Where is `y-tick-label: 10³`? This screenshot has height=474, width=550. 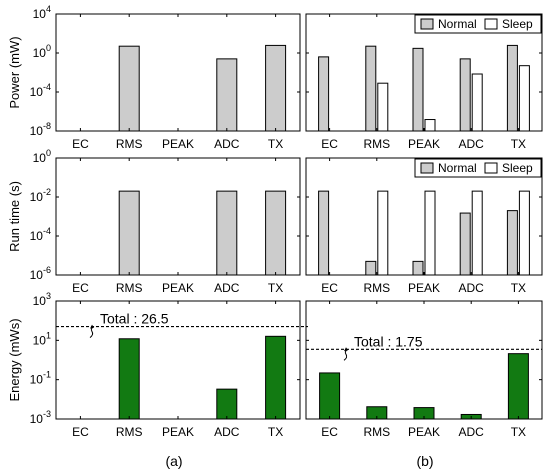 y-tick-label: 10³ is located at coordinates (42, 299).